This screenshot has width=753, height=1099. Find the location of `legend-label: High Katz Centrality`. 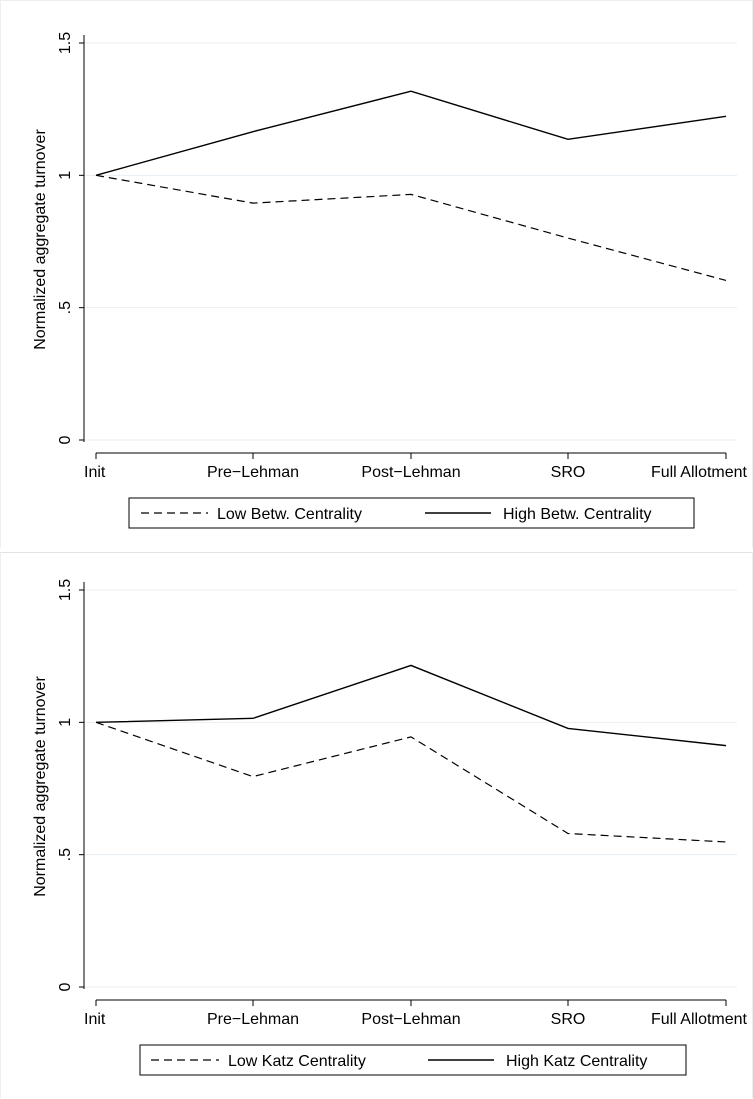

legend-label: High Katz Centrality is located at coordinates (576, 1061).